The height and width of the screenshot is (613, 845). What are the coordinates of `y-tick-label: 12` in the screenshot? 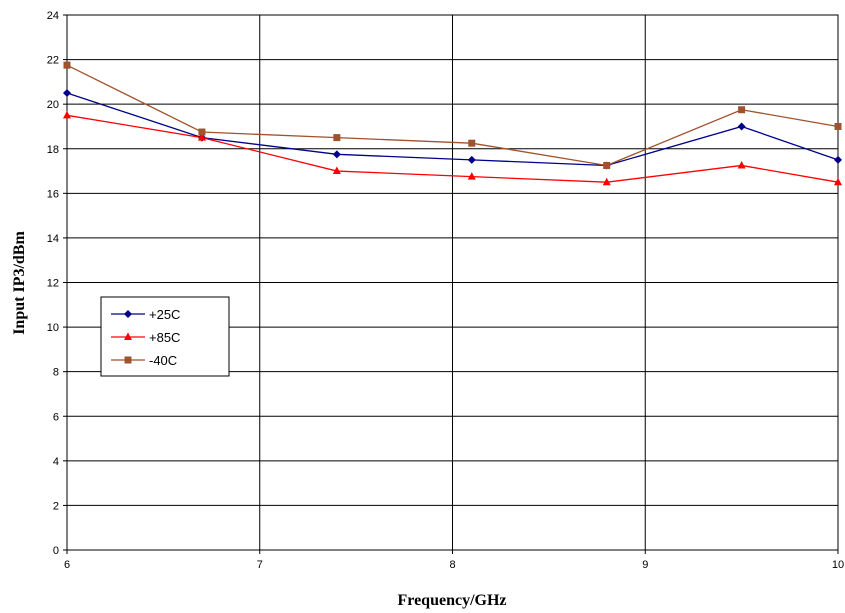 It's located at (53, 284).